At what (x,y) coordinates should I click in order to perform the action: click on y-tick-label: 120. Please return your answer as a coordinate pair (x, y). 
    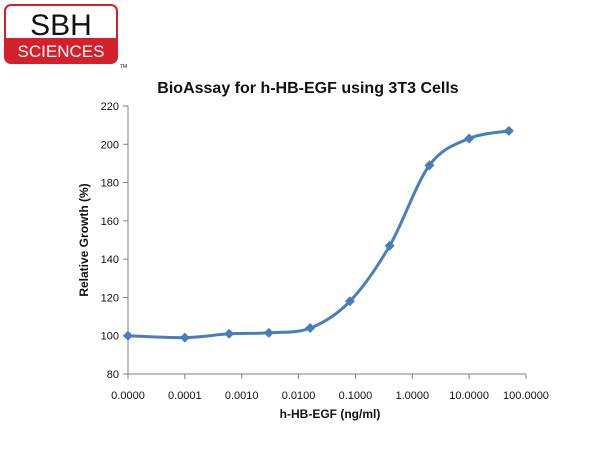
    Looking at the image, I should click on (110, 298).